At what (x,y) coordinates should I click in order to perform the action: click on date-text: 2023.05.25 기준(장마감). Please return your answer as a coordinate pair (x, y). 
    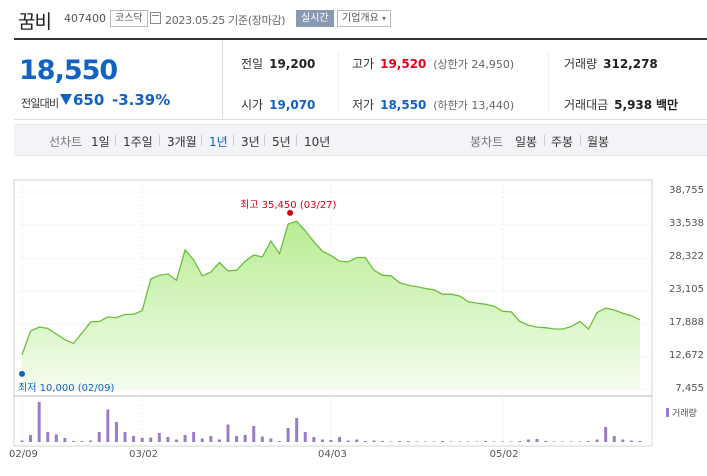
    Looking at the image, I should click on (225, 20).